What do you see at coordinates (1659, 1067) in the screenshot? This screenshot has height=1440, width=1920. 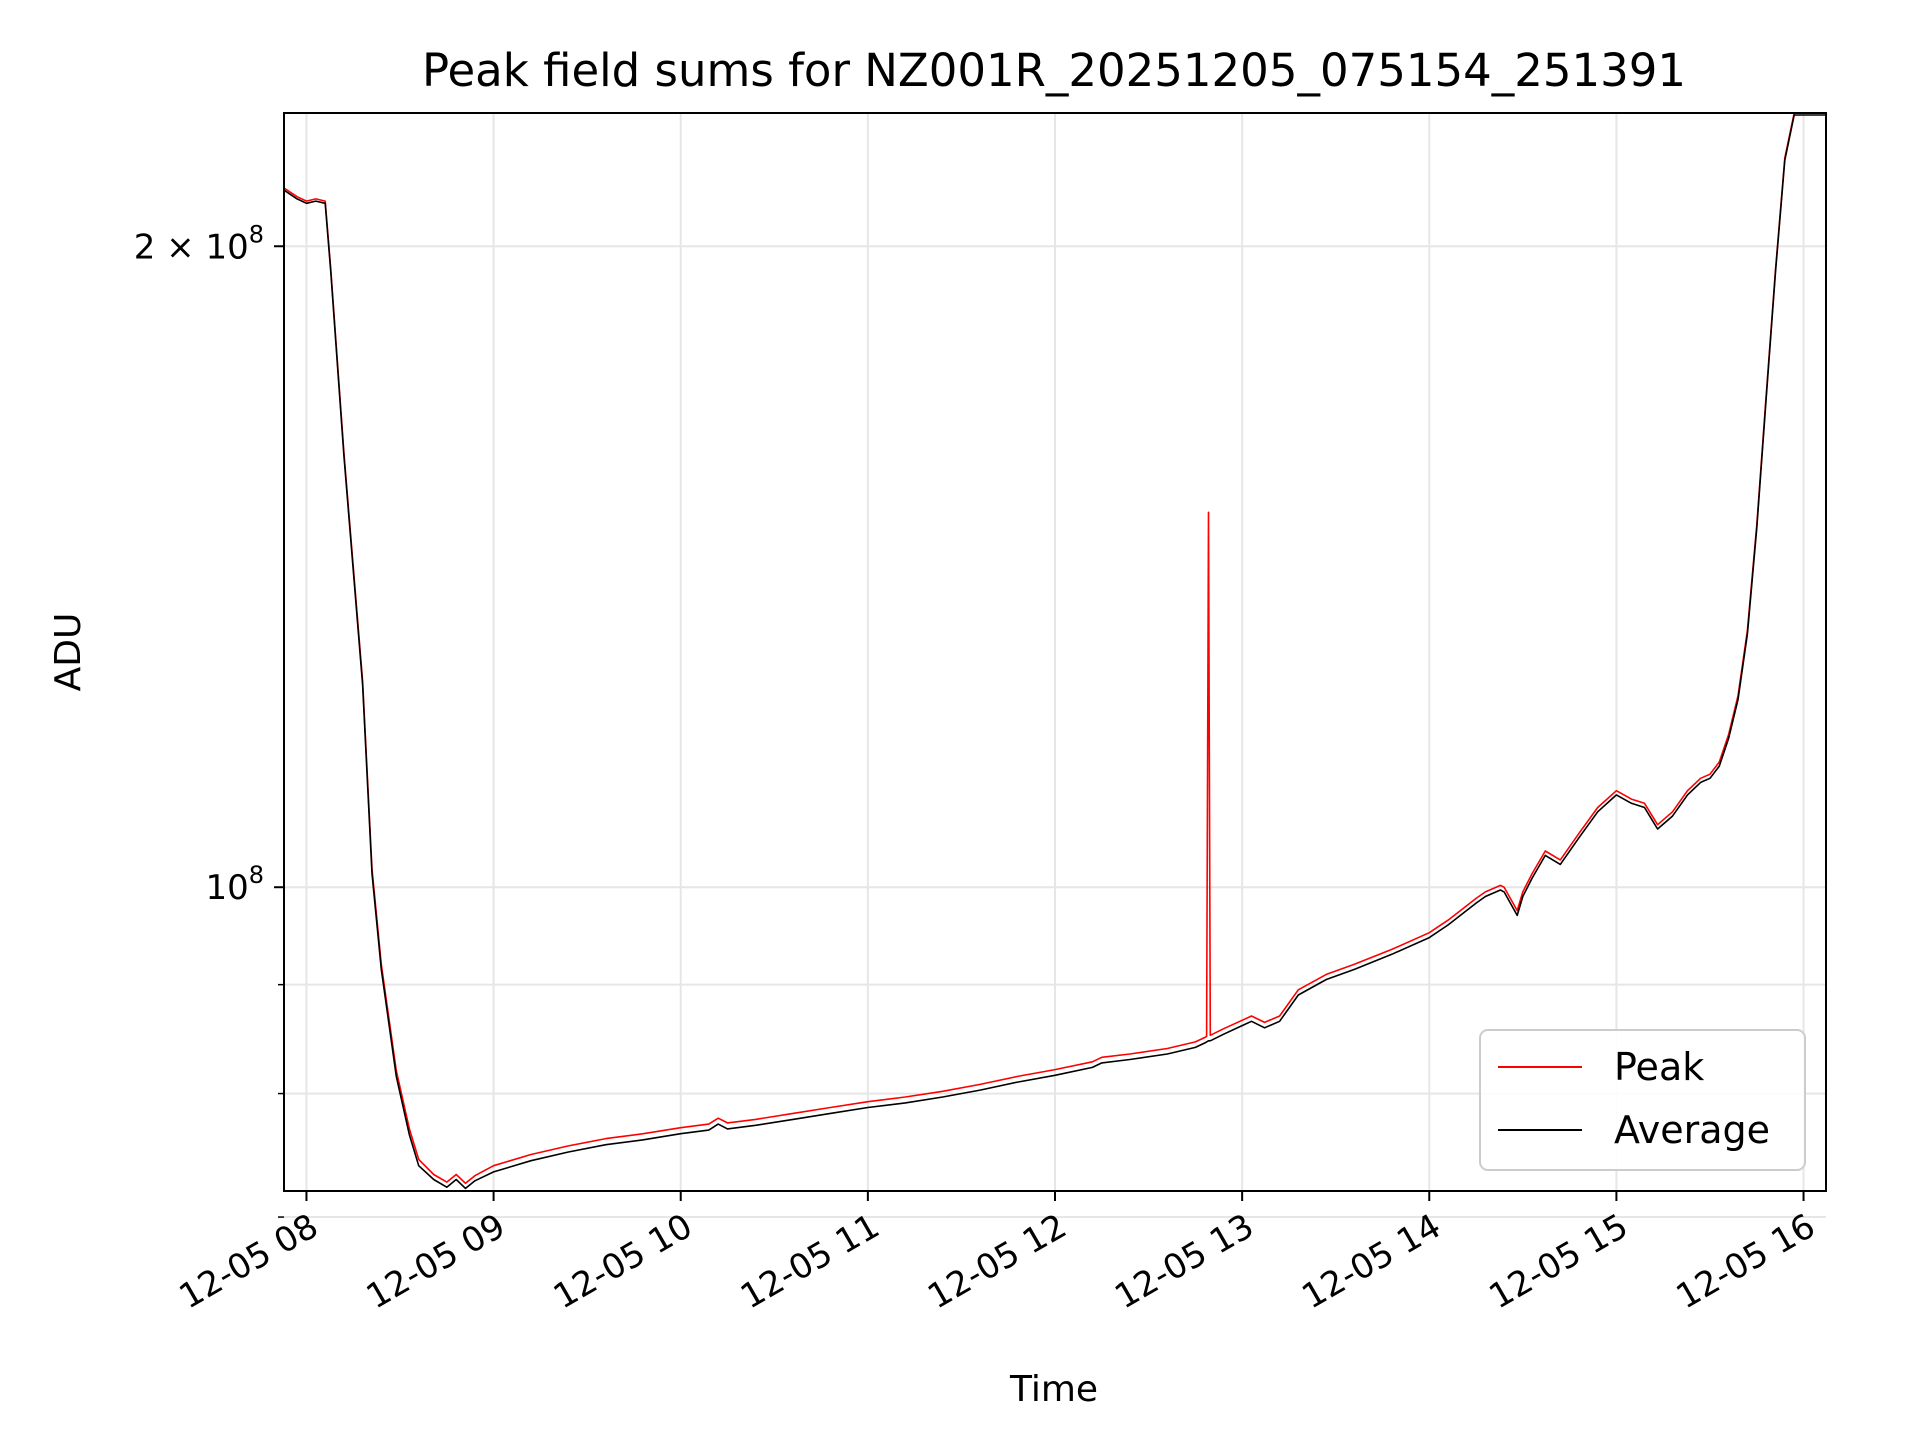 I see `legend-label-peak: Peak` at bounding box center [1659, 1067].